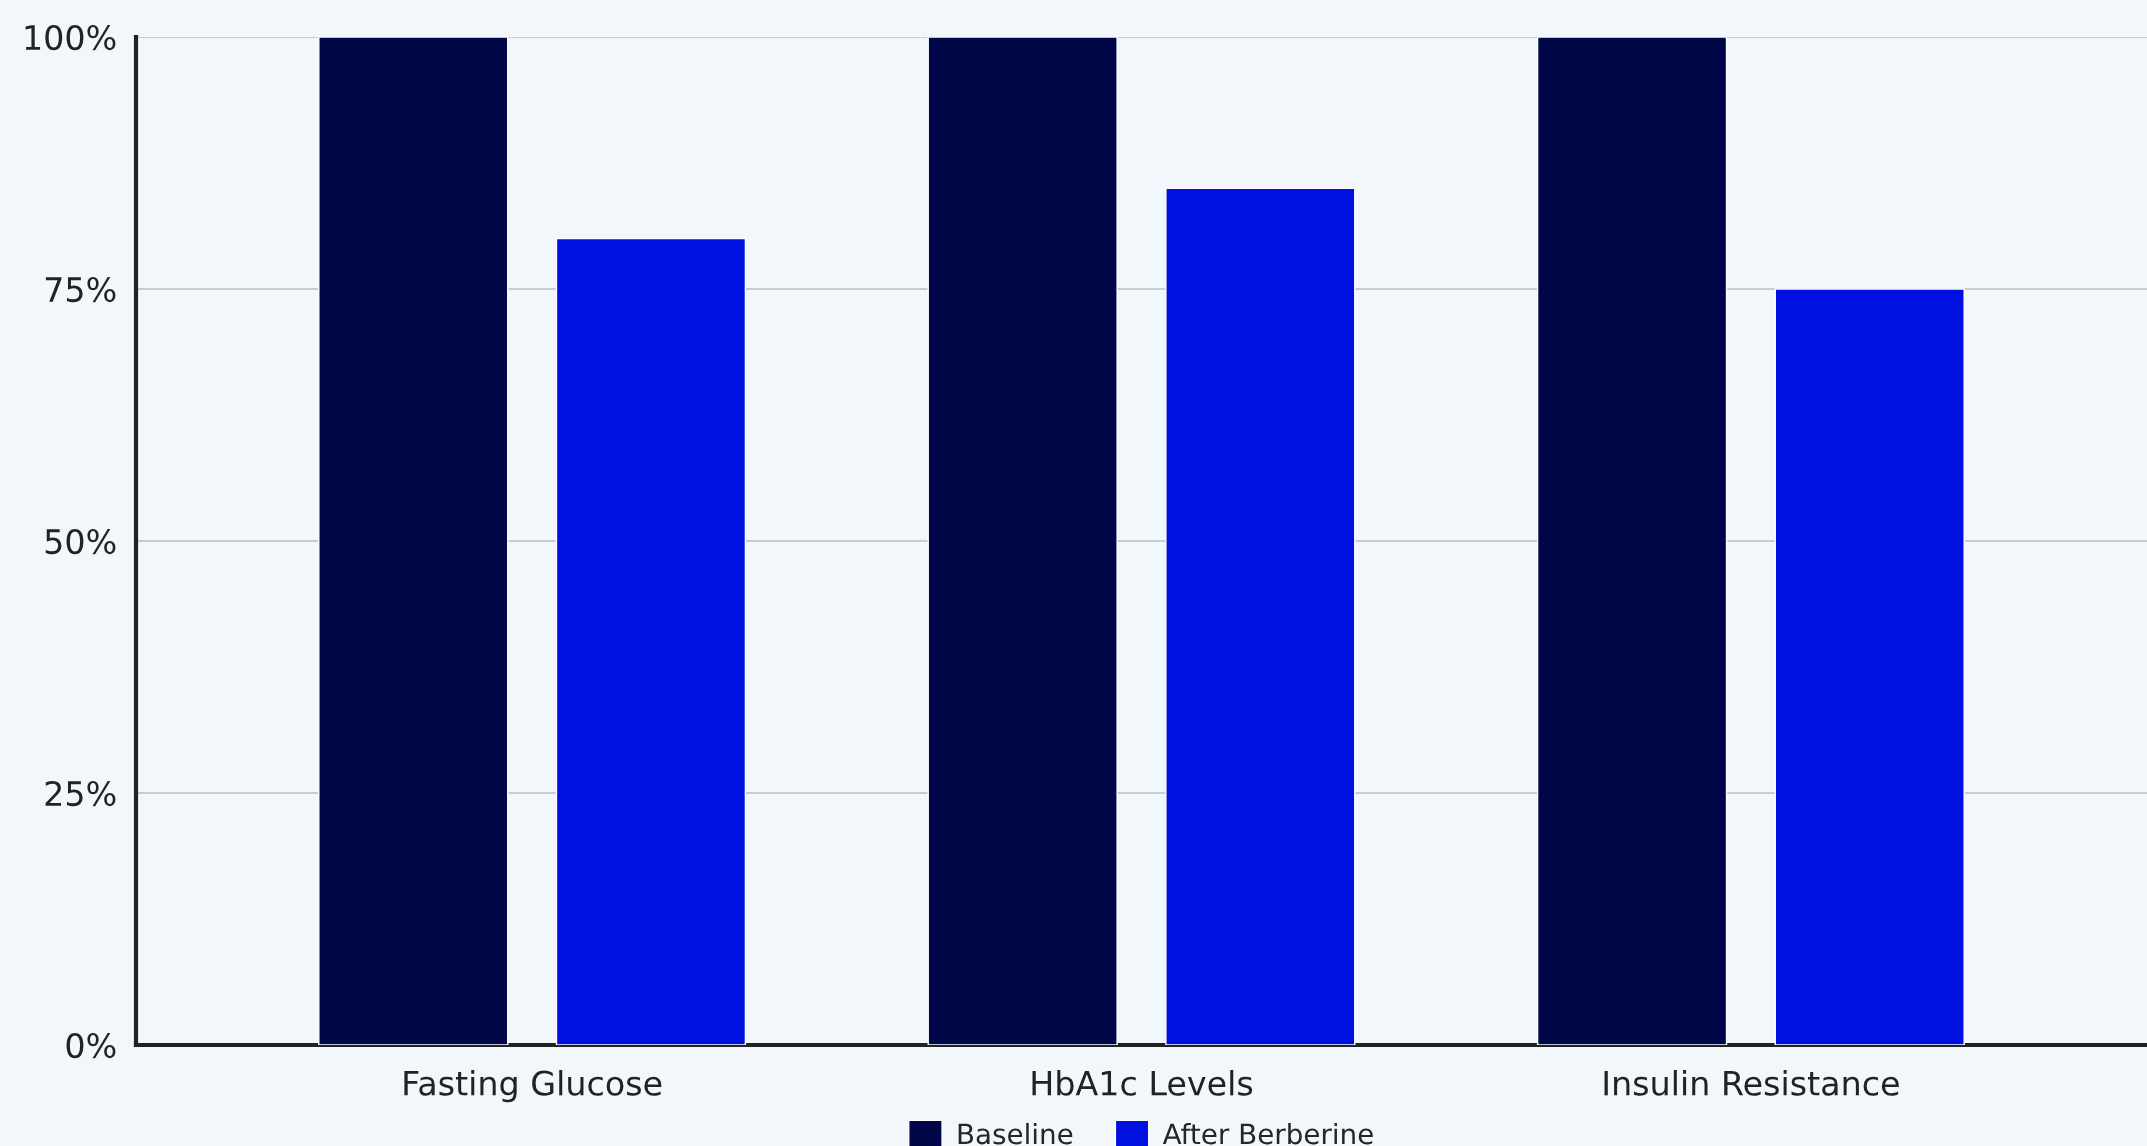 The width and height of the screenshot is (2147, 1146). I want to click on legend-label: Baseline, so click(1015, 1133).